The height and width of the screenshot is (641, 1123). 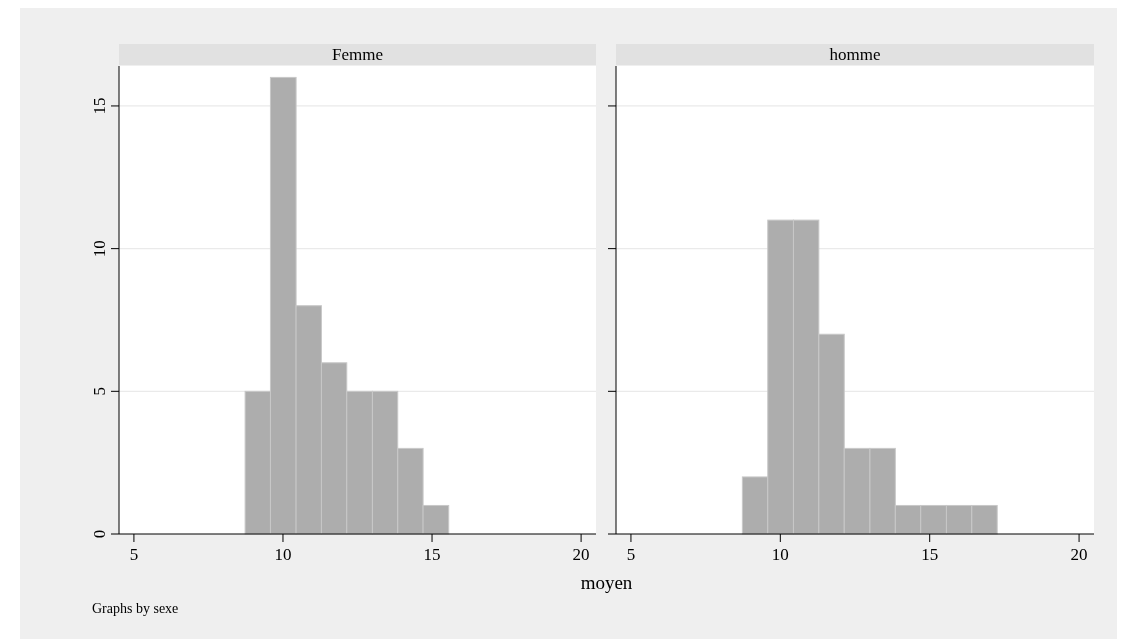 I want to click on y-tick-label: 15, so click(x=99, y=106).